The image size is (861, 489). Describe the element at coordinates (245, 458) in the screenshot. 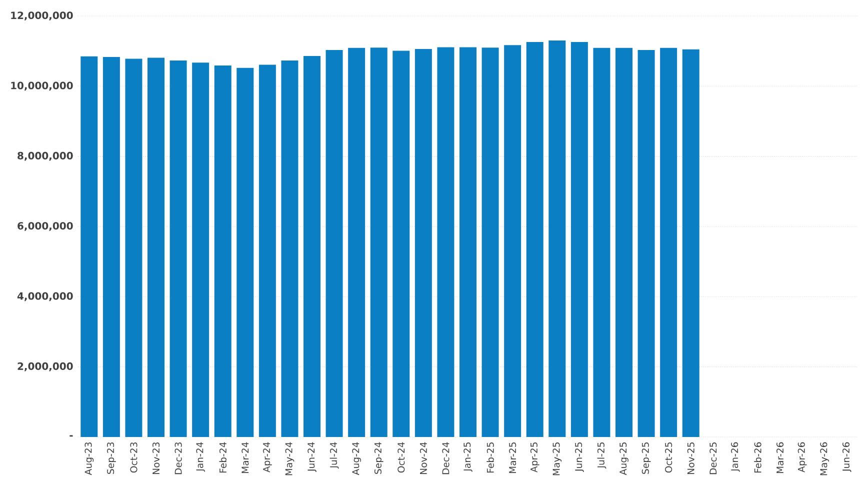

I see `x-tick-label: Mar-24` at that location.